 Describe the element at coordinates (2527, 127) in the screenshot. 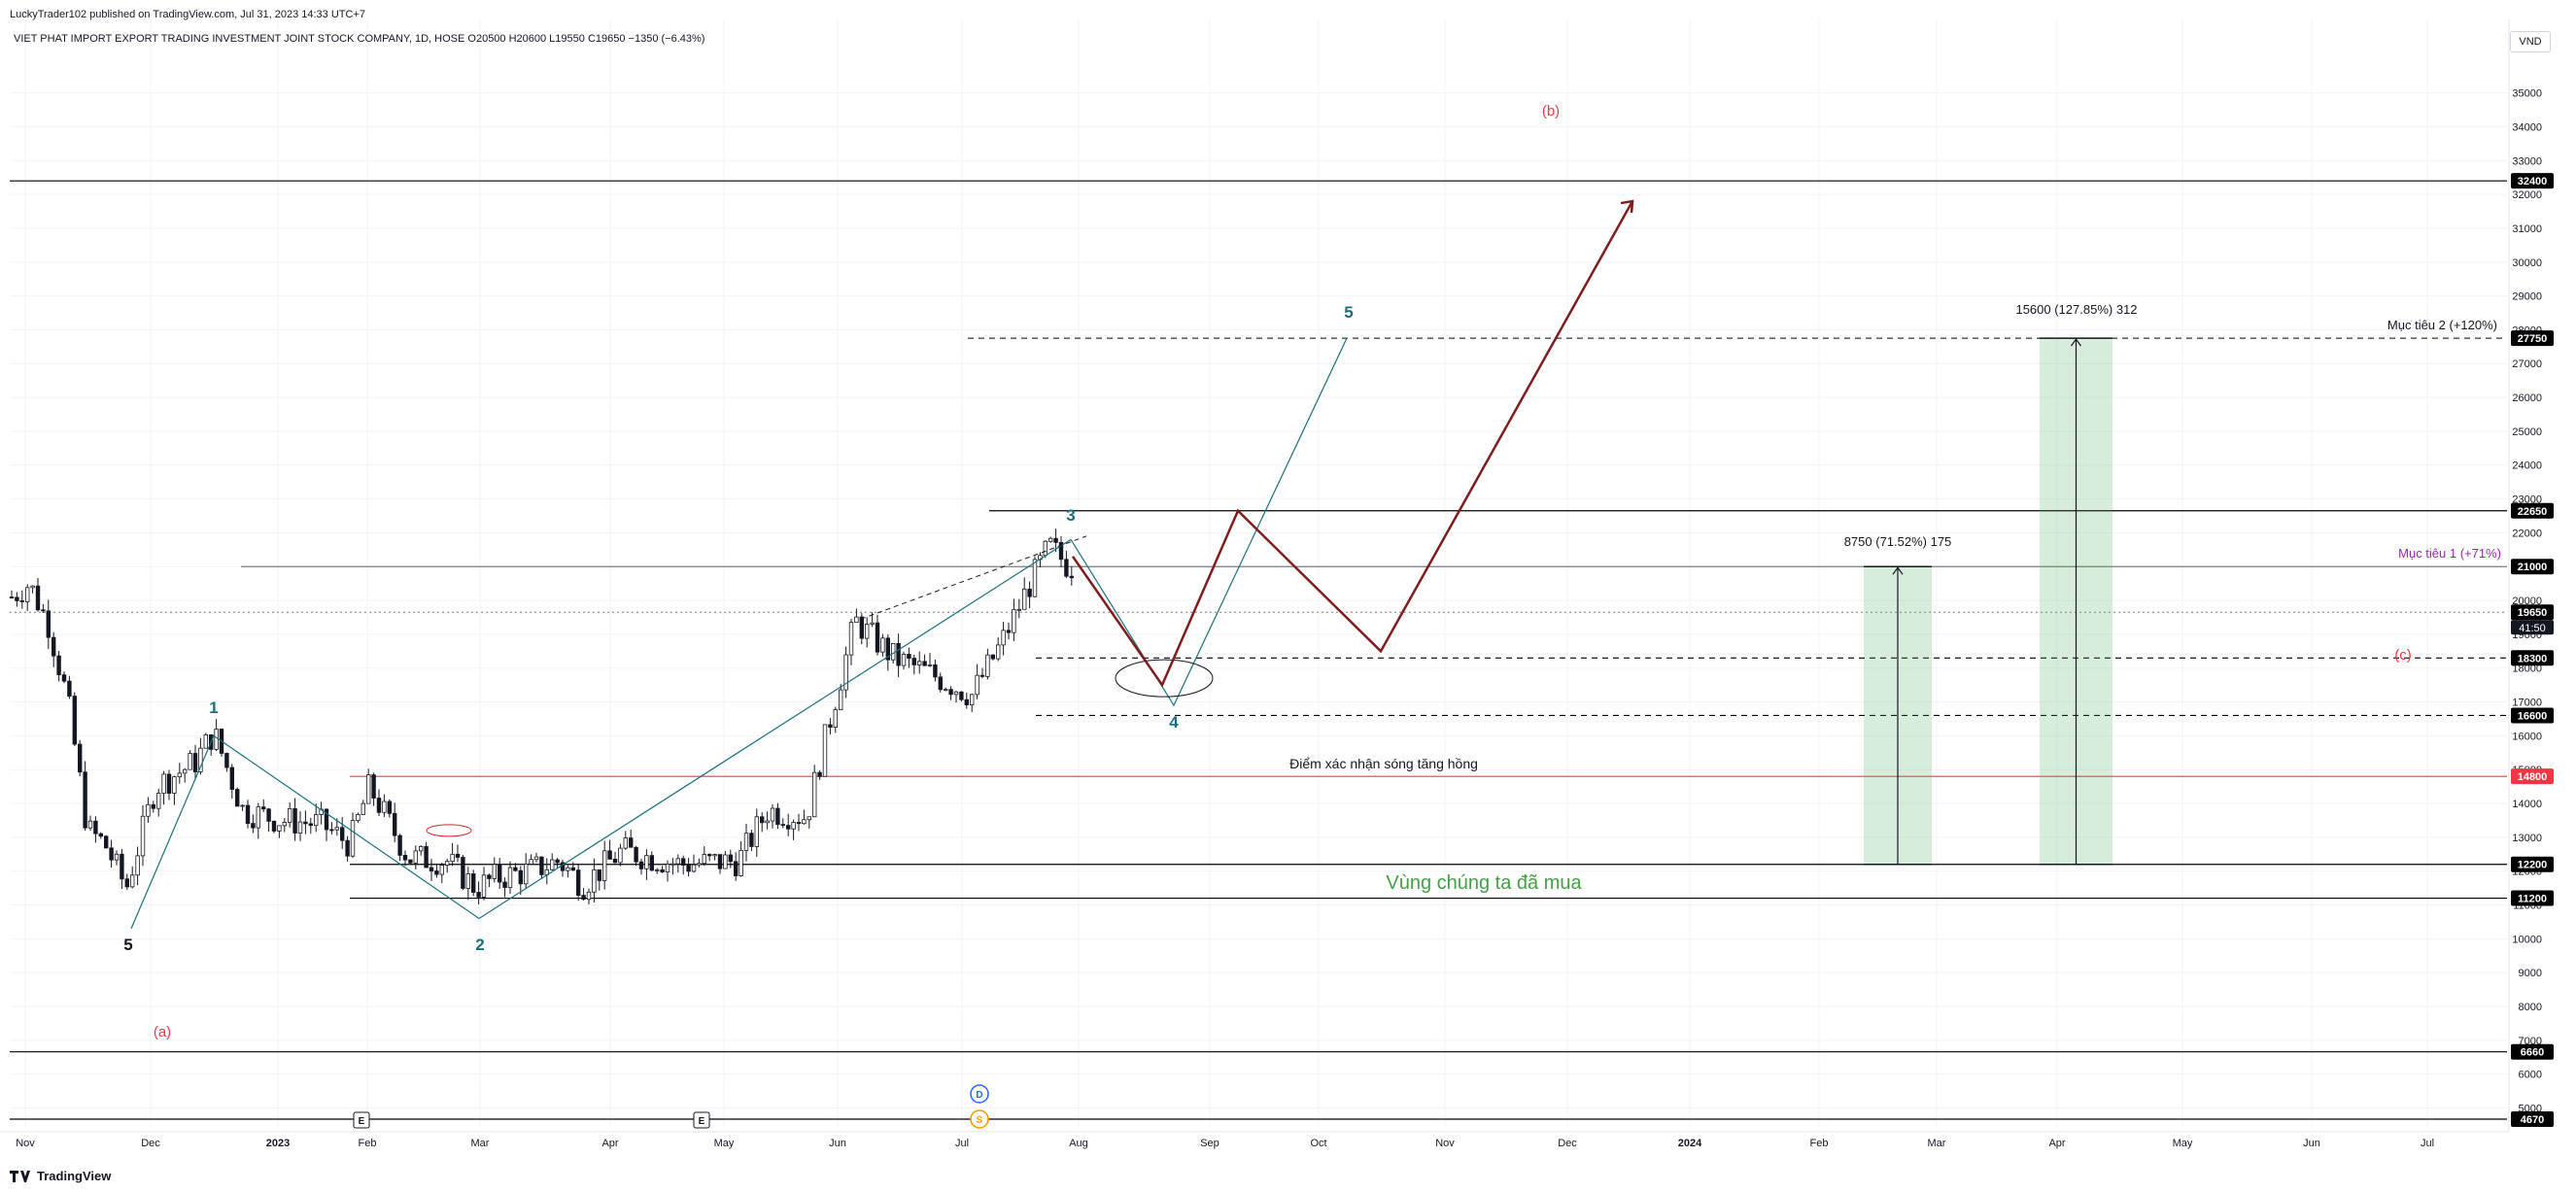

I see `price-tick-label: 34000` at that location.